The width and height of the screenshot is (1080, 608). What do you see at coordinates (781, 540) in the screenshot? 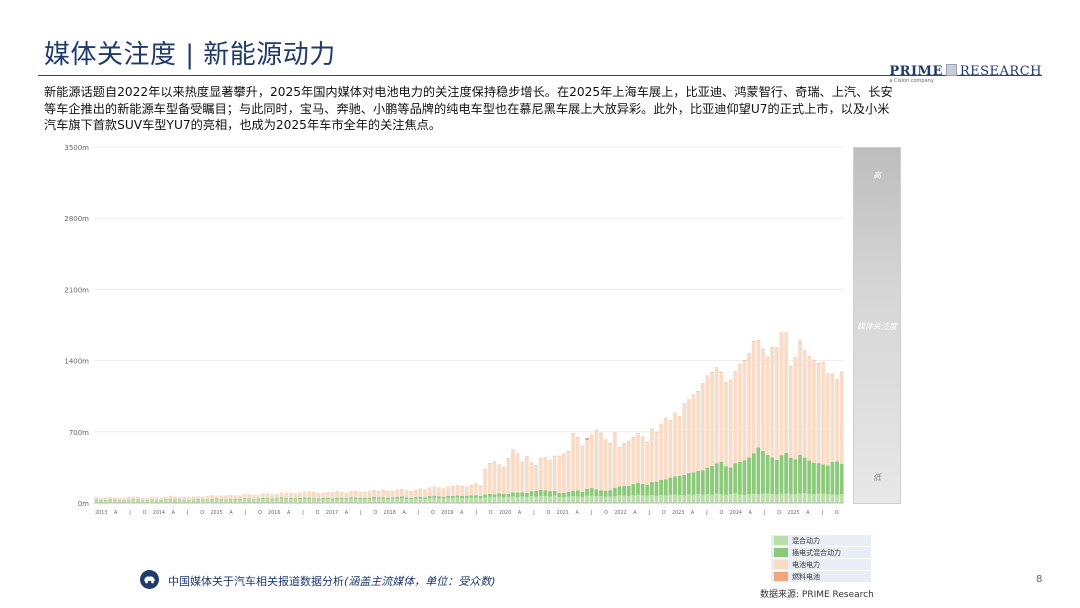
I see `legend-swatch-hybrid` at bounding box center [781, 540].